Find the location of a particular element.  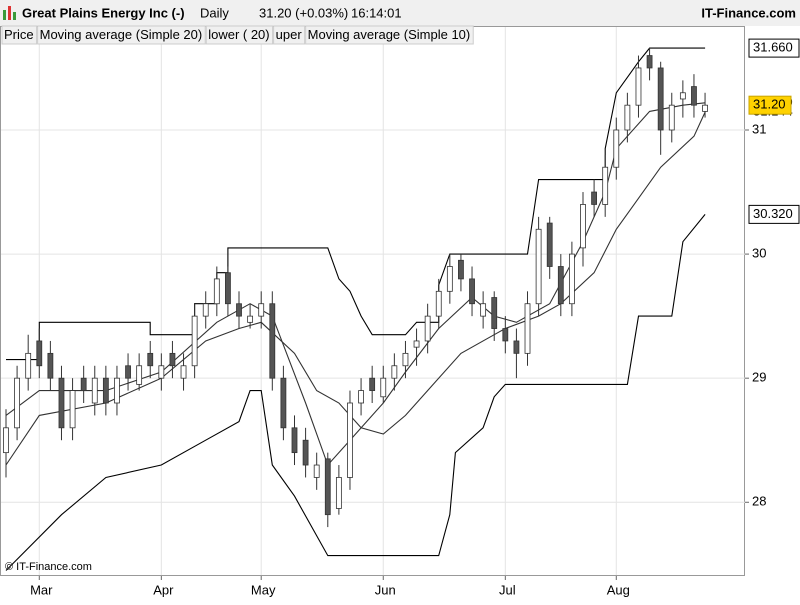

header-bar is located at coordinates (400, 13).